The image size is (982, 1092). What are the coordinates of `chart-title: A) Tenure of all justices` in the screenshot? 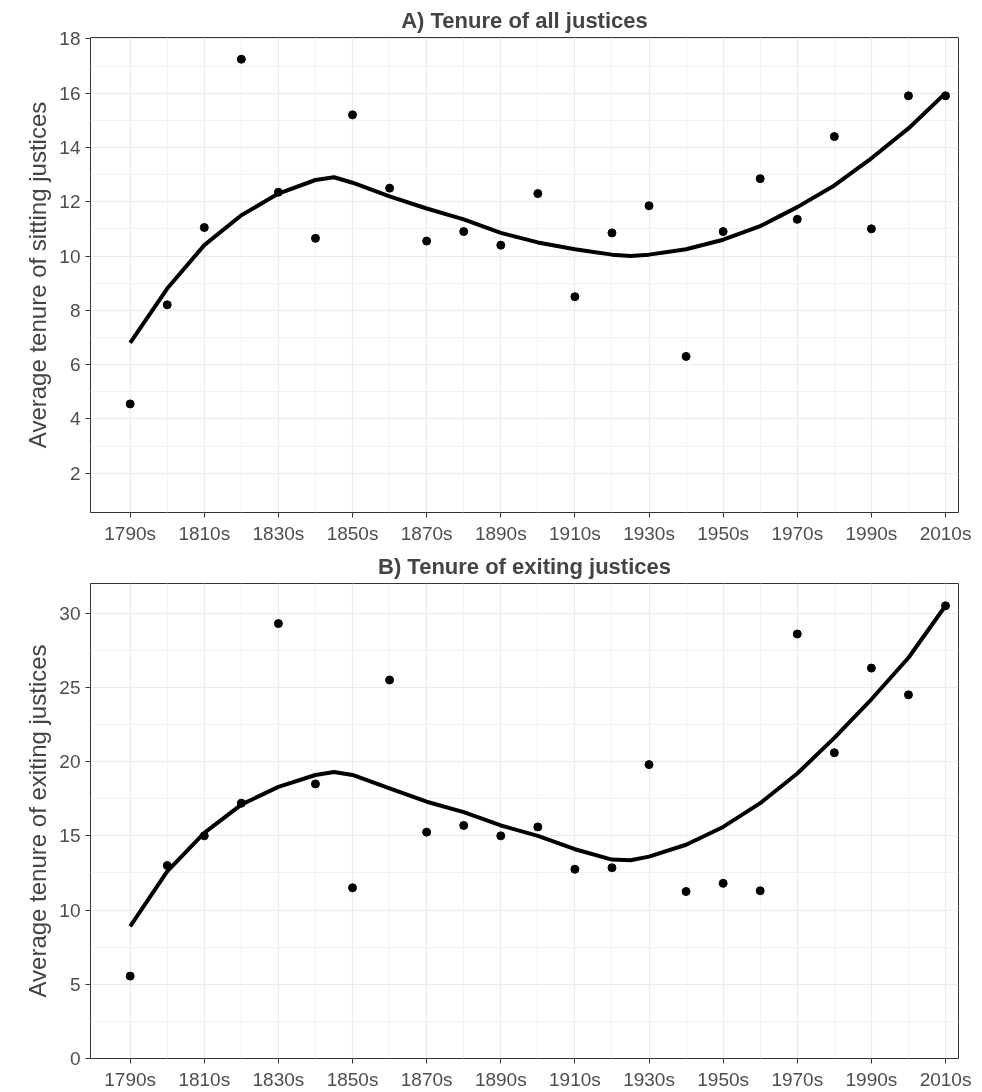 It's located at (524, 20).